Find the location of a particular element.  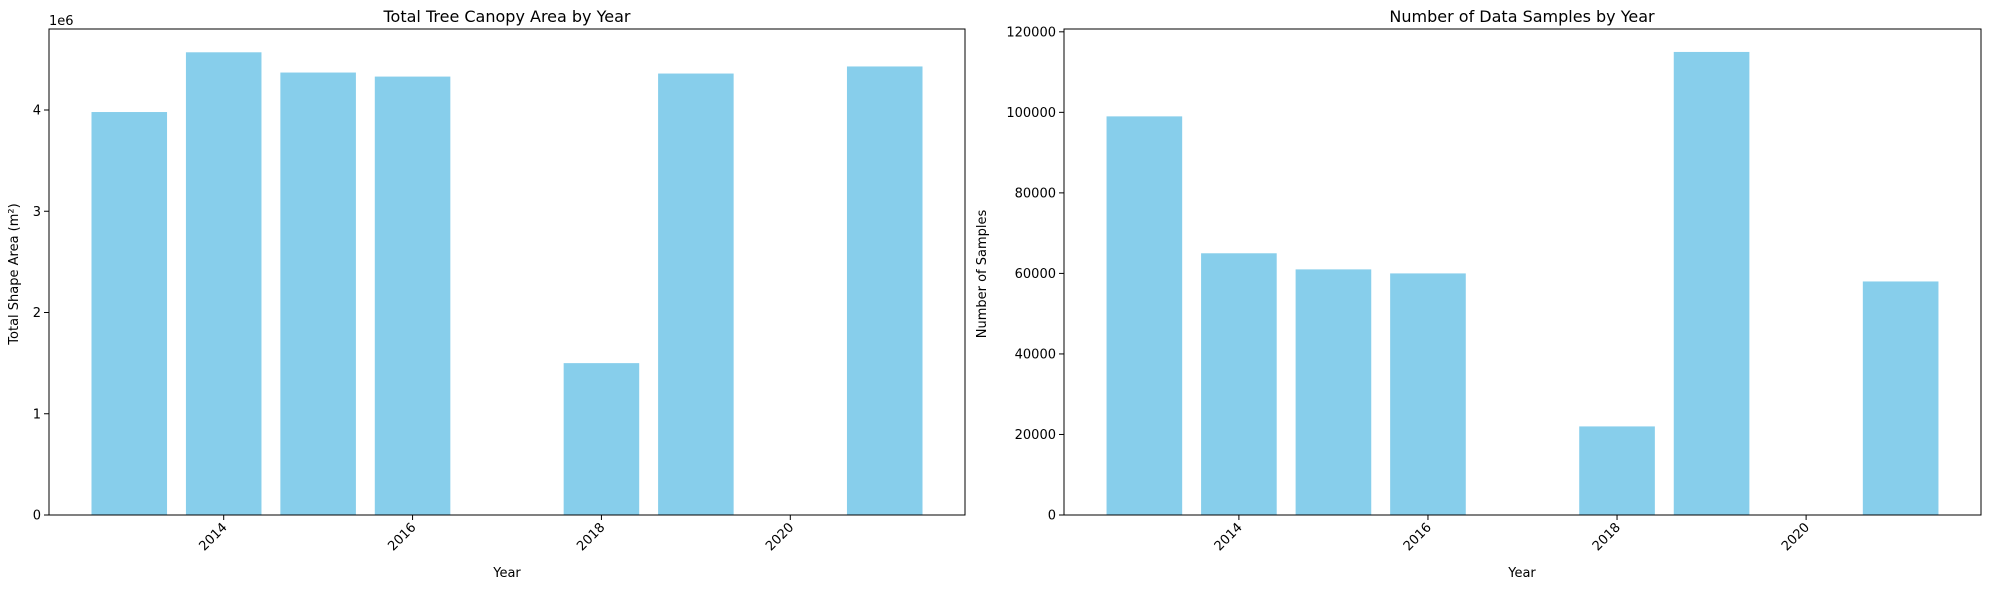

y-tick-label: 3 is located at coordinates (37, 212).